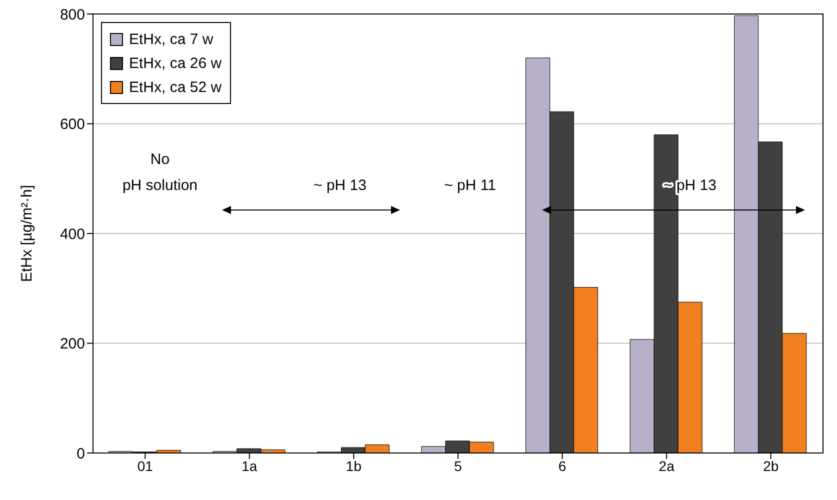 This screenshot has width=837, height=500. Describe the element at coordinates (72, 234) in the screenshot. I see `y-tick-label: 400` at that location.